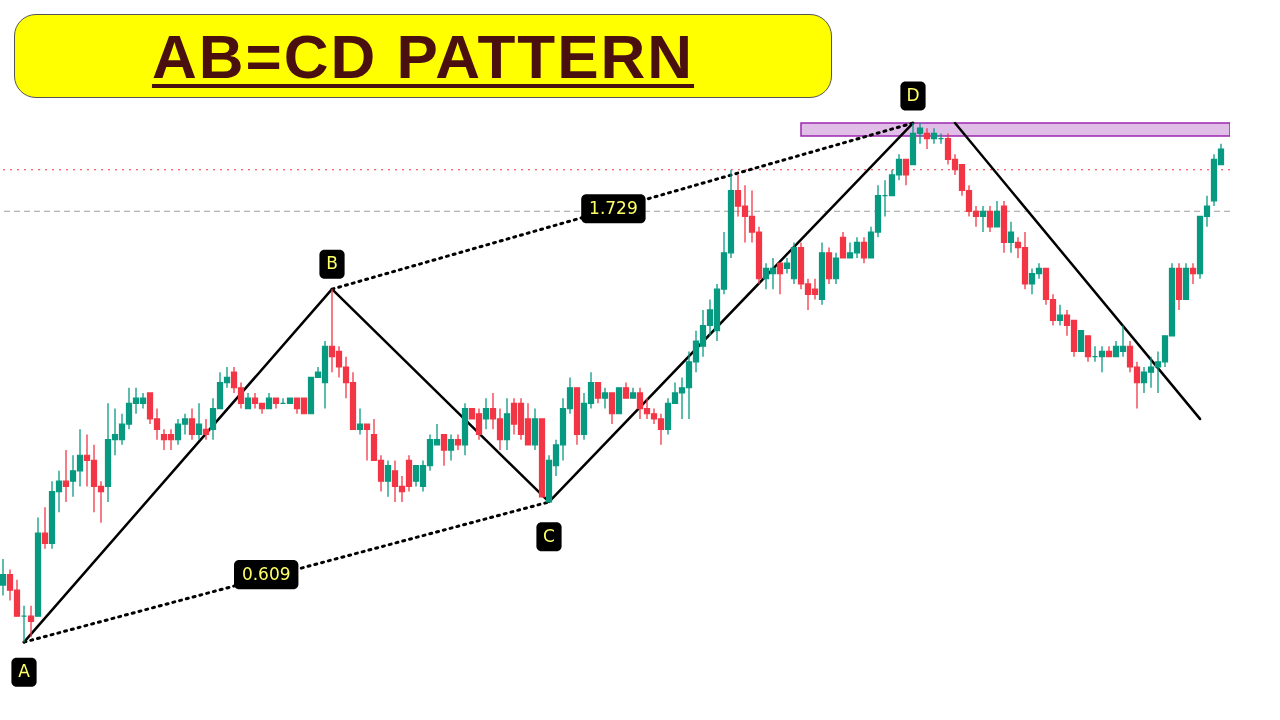  I want to click on text: D, so click(913, 95).